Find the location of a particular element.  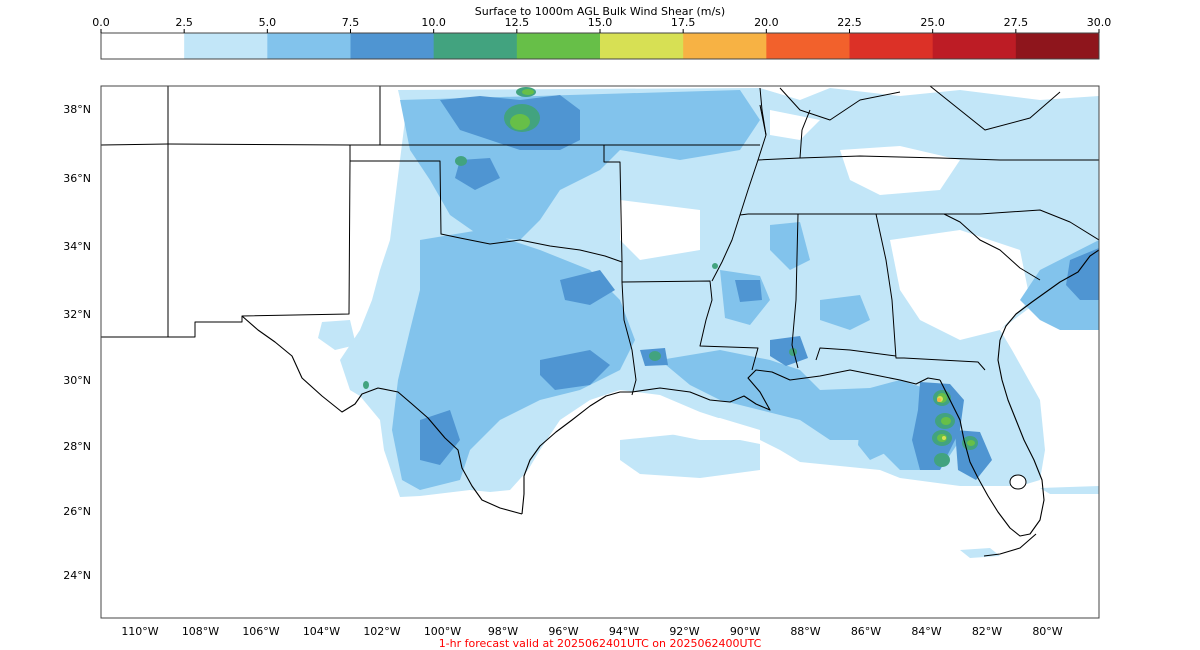

colorbar-tick-label: 2.5 is located at coordinates (184, 22).